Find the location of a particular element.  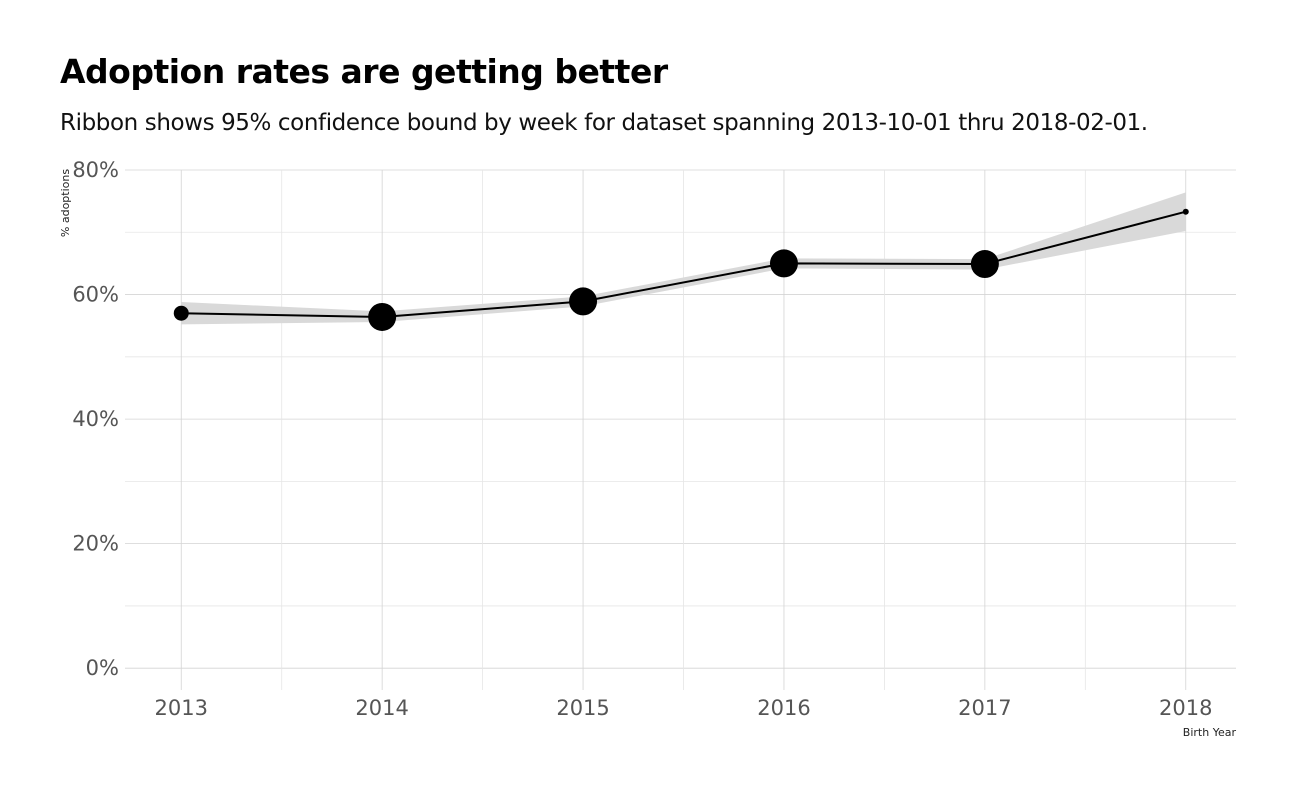

x-tick-label: 2017 is located at coordinates (984, 708).